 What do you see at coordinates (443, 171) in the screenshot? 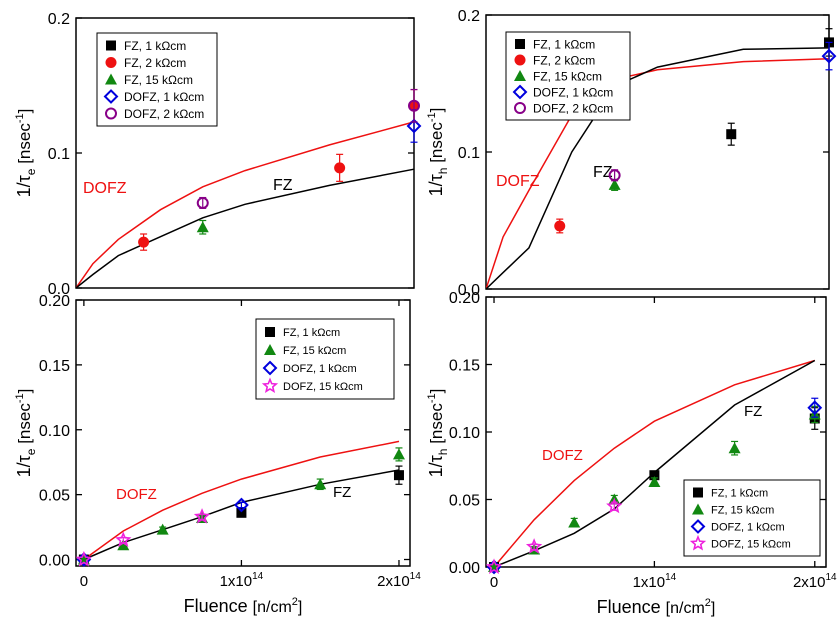
I see `y-axis-label-sub: h` at bounding box center [443, 171].